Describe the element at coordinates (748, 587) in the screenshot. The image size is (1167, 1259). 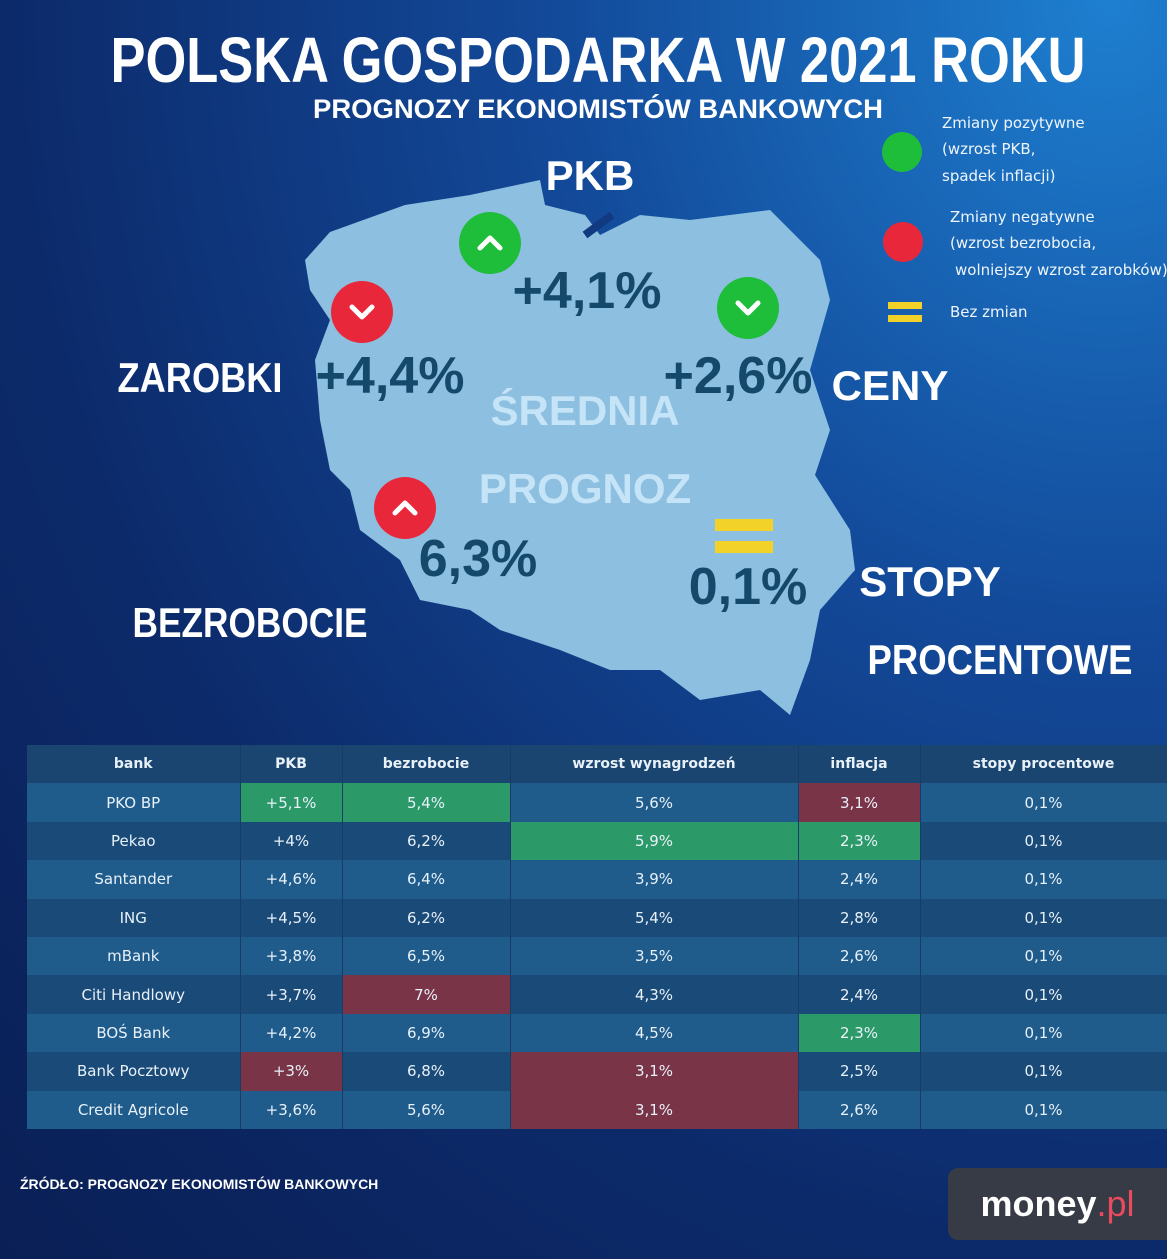
I see `stopy-value: 0,1%` at that location.